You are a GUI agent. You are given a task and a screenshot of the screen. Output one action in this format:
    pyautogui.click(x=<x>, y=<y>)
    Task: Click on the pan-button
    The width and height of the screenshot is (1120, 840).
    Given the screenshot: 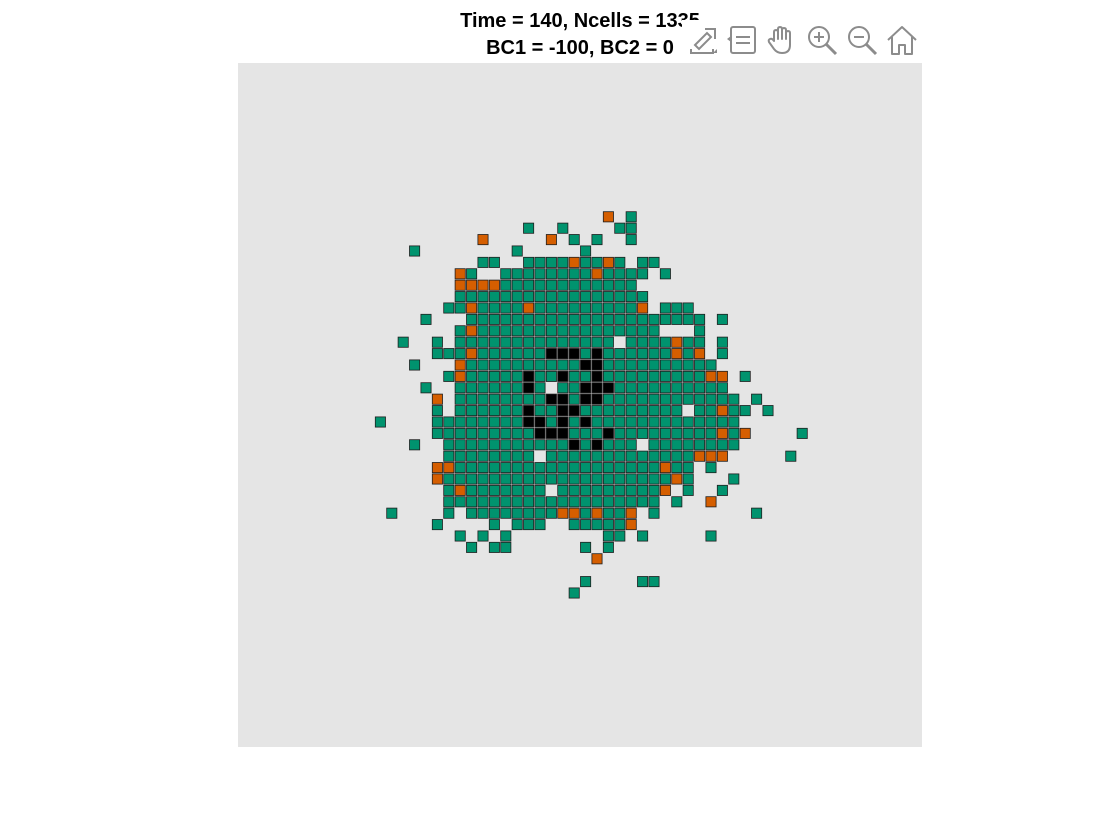 What is the action you would take?
    pyautogui.click(x=782, y=40)
    